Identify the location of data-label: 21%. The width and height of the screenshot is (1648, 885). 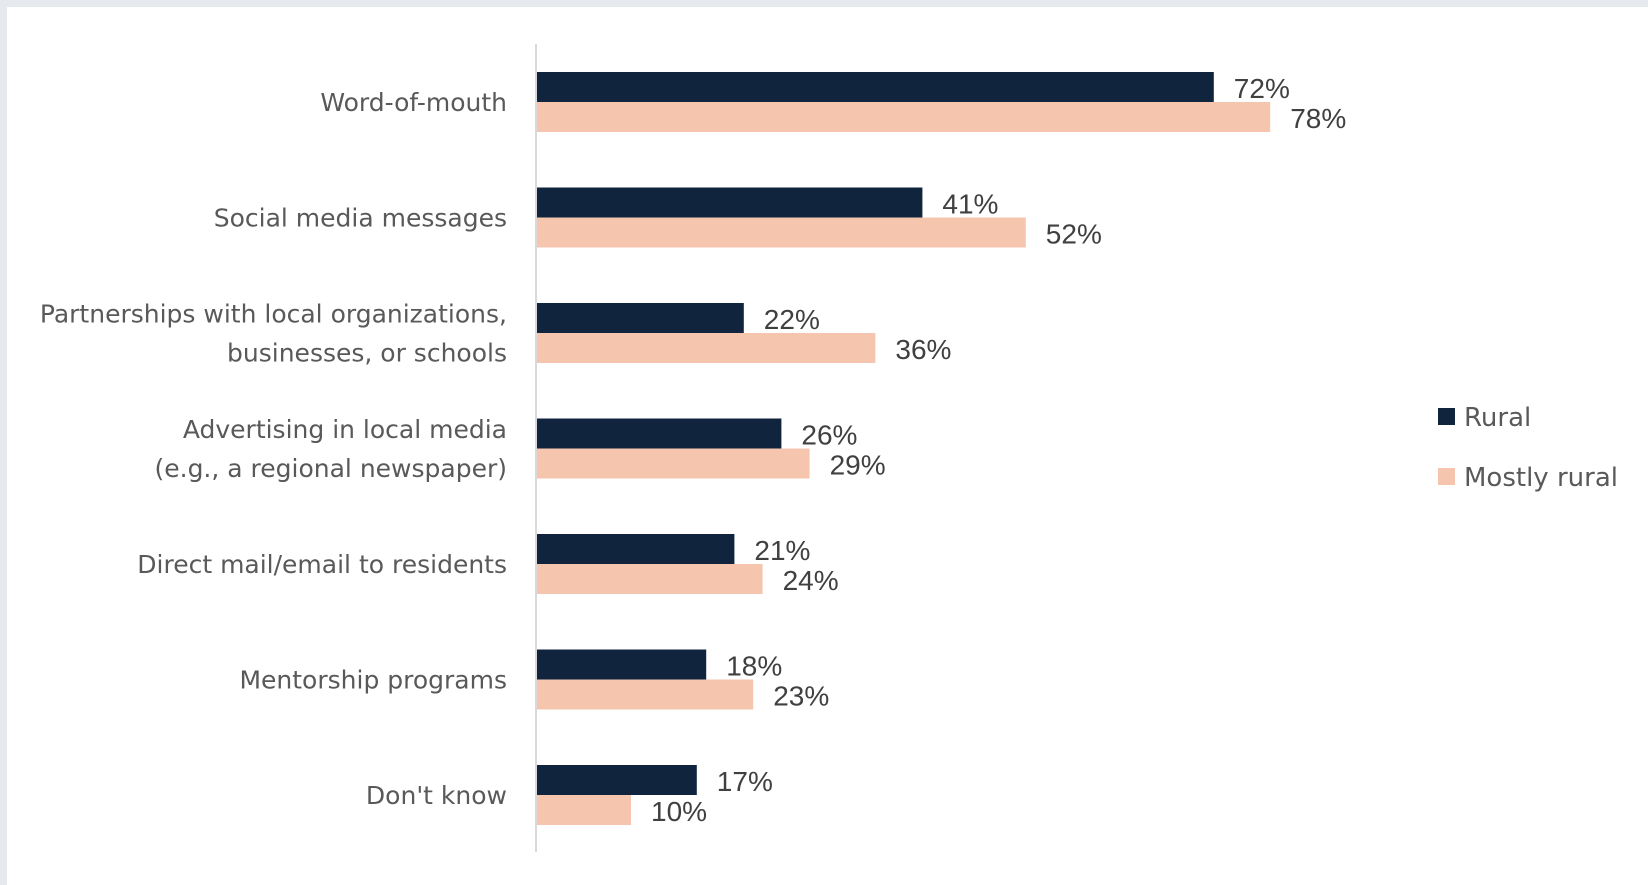
(782, 550).